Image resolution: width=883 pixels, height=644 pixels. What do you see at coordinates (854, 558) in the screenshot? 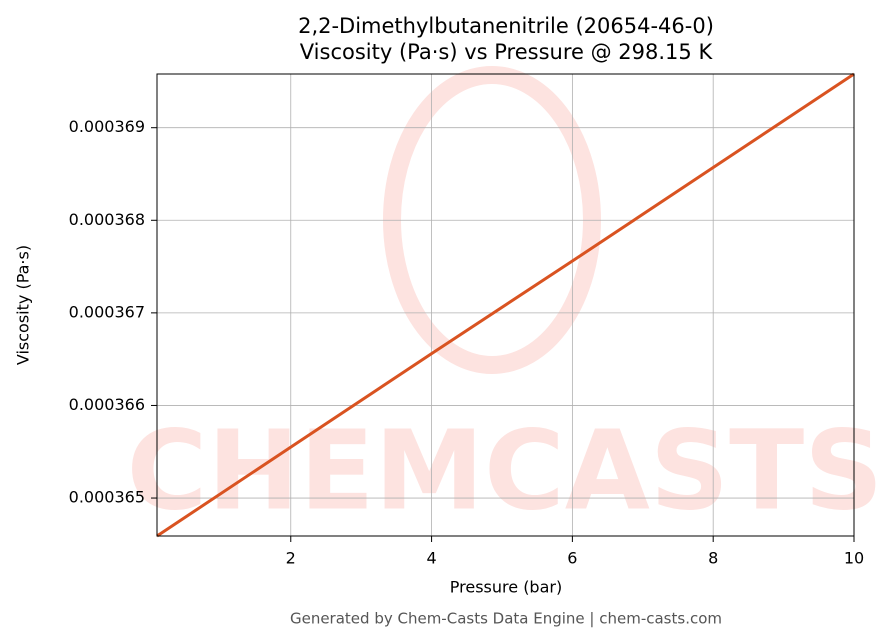
I see `x-tick-label: 10` at bounding box center [854, 558].